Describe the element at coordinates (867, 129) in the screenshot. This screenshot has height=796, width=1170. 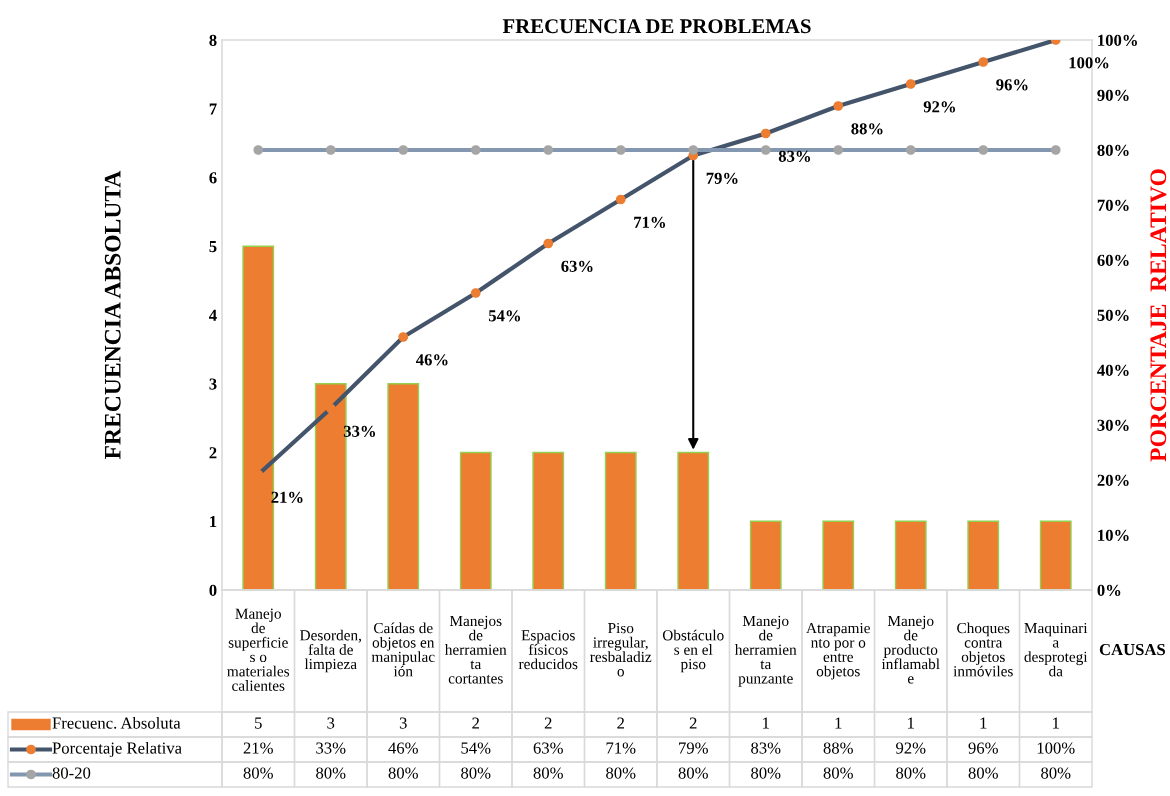
I see `text: 88%` at that location.